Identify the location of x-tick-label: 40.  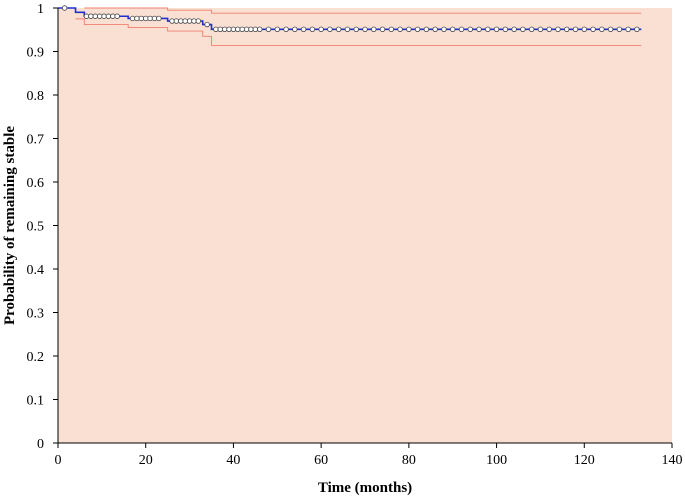
(233, 460).